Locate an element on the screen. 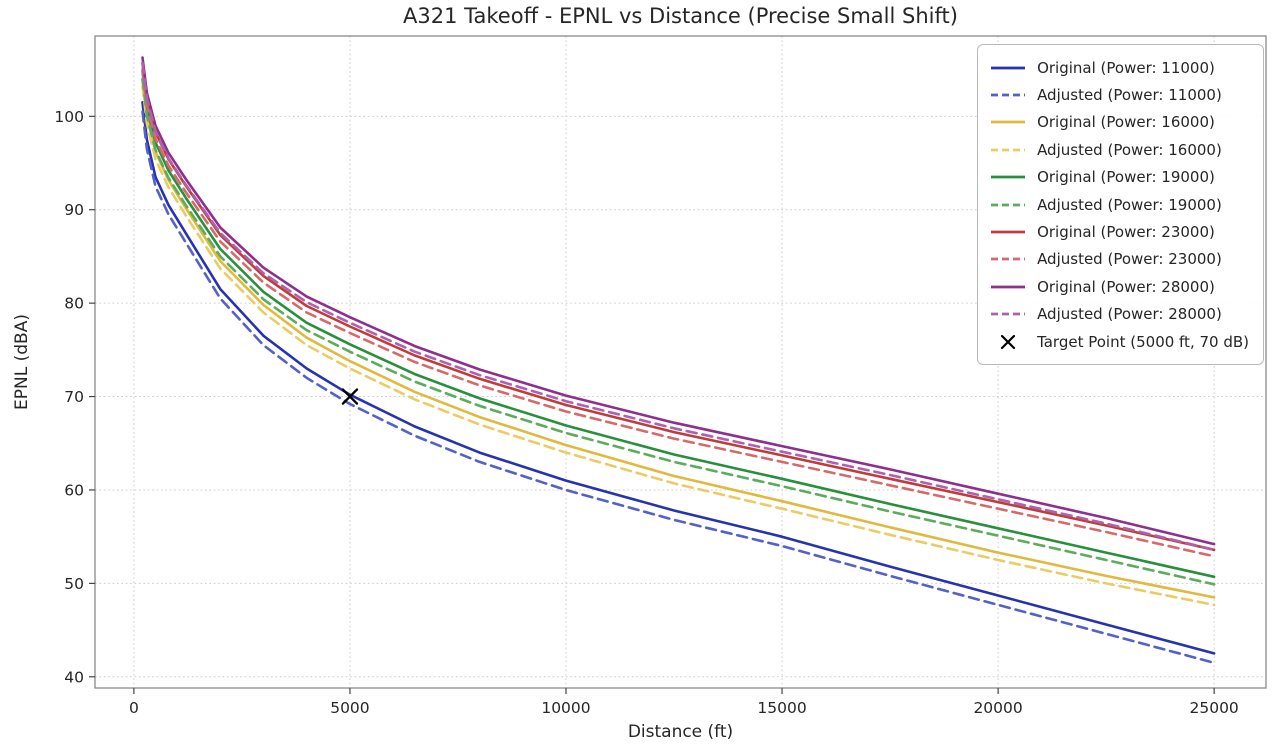  x-tick-label: 10000 is located at coordinates (565, 708).